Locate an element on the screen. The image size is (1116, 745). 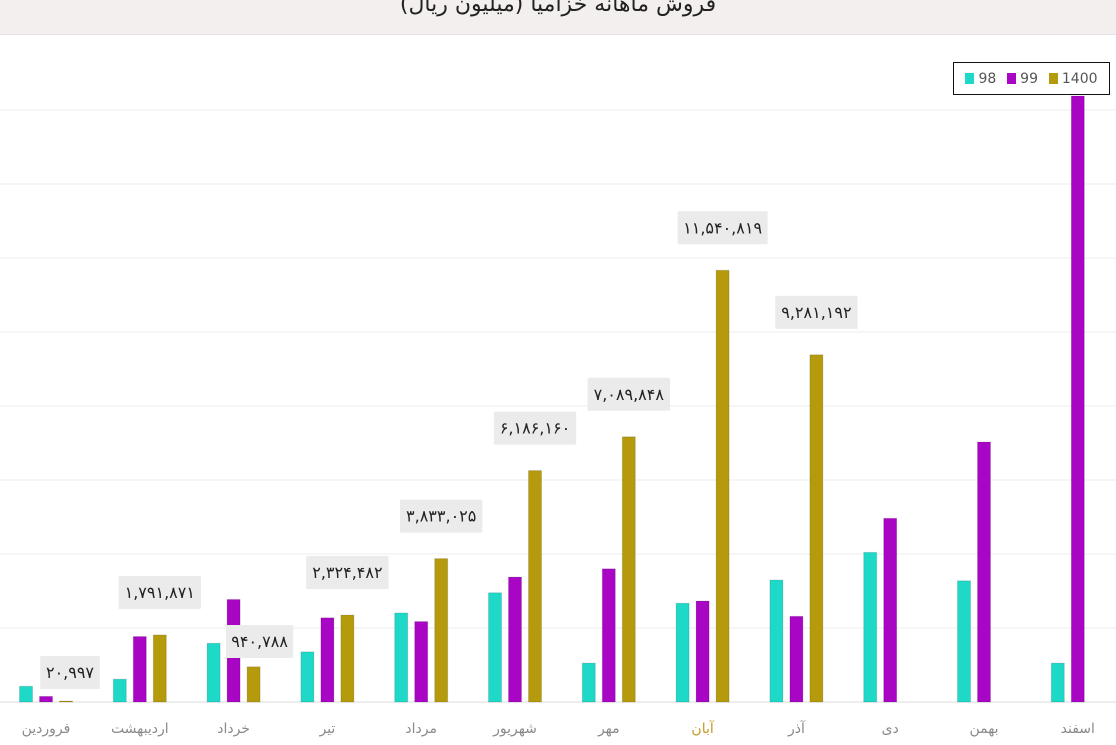
legend: 98 99 1400 is located at coordinates (1031, 78).